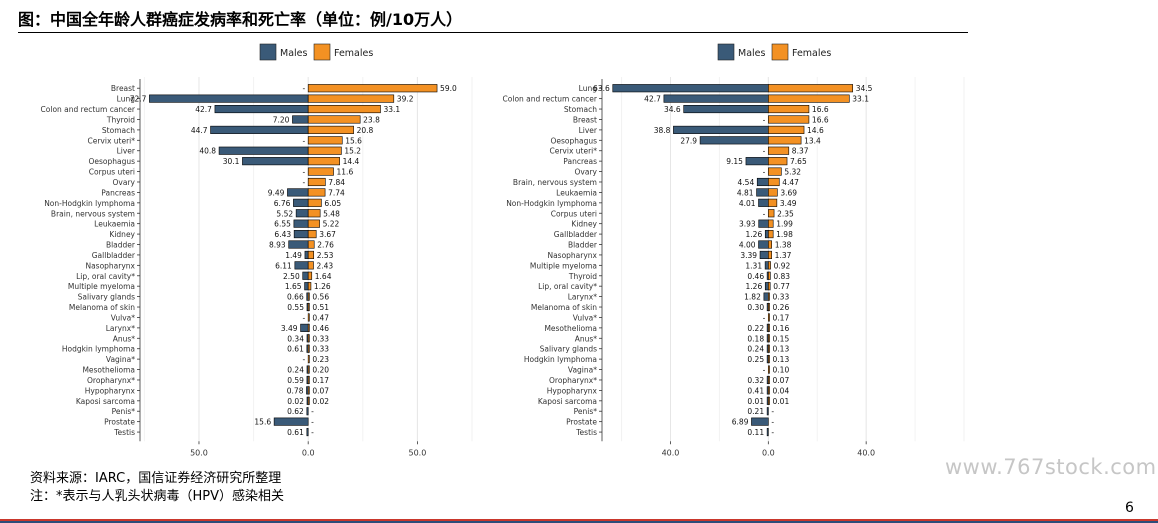 Image resolution: width=1158 pixels, height=523 pixels. What do you see at coordinates (563, 265) in the screenshot?
I see `category-label: Multiple myeloma` at bounding box center [563, 265].